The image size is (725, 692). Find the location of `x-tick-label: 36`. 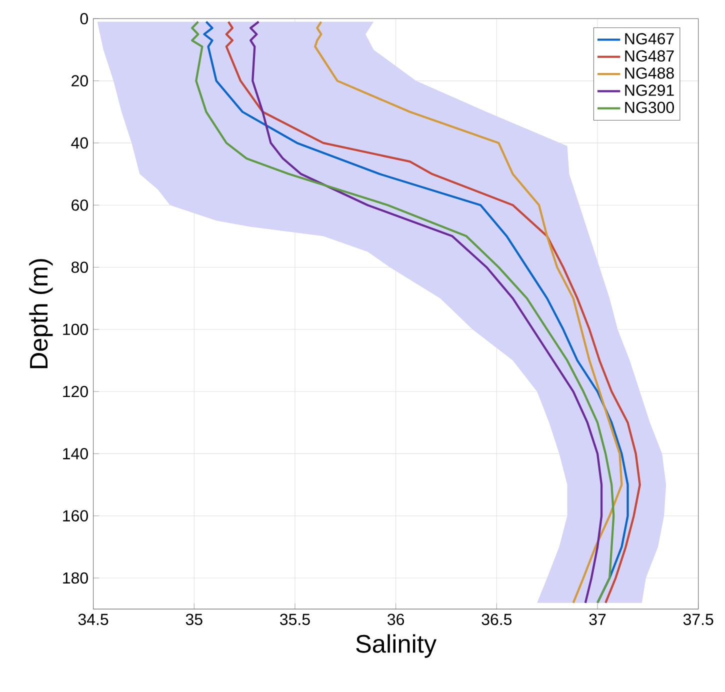

x-tick-label: 36 is located at coordinates (396, 620).